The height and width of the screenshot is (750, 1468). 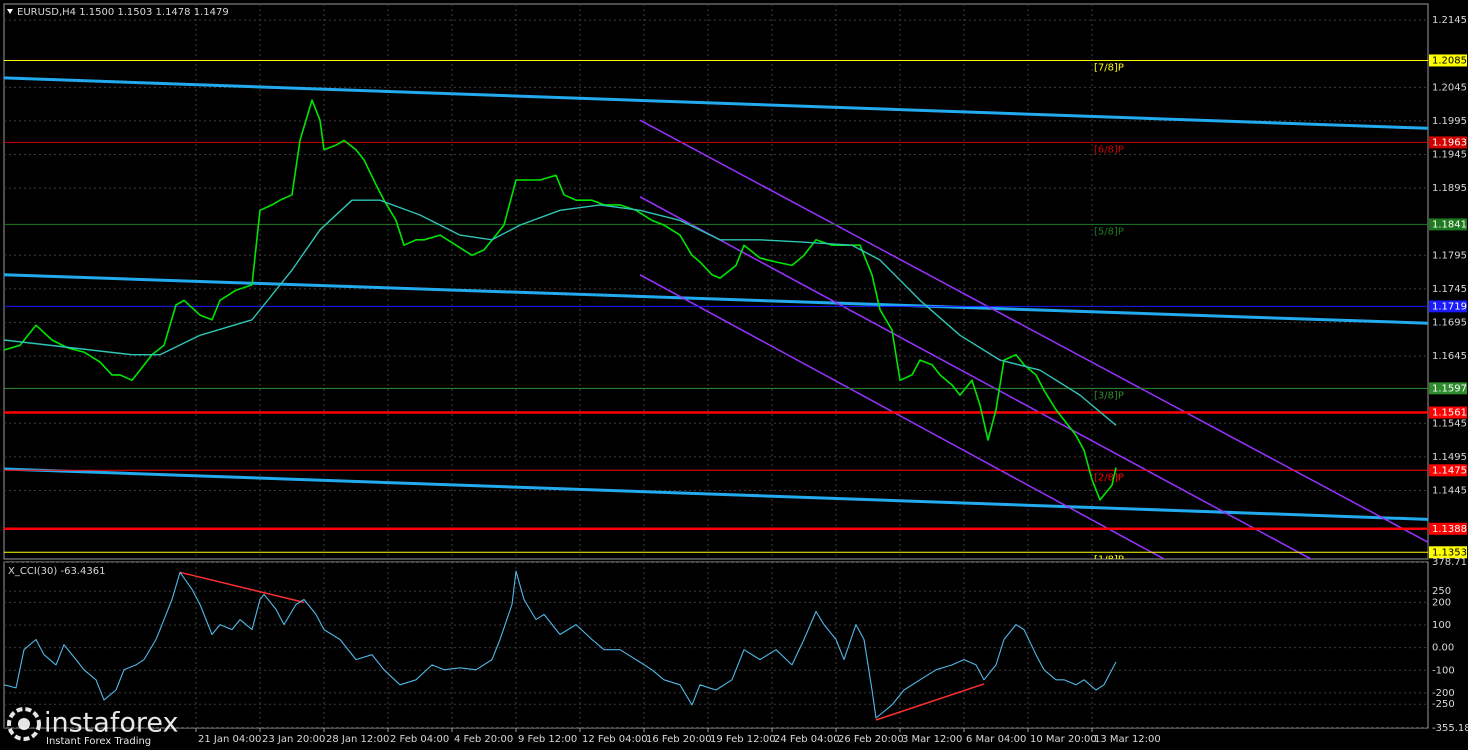 I want to click on y-tick-label: -200, so click(x=1443, y=693).